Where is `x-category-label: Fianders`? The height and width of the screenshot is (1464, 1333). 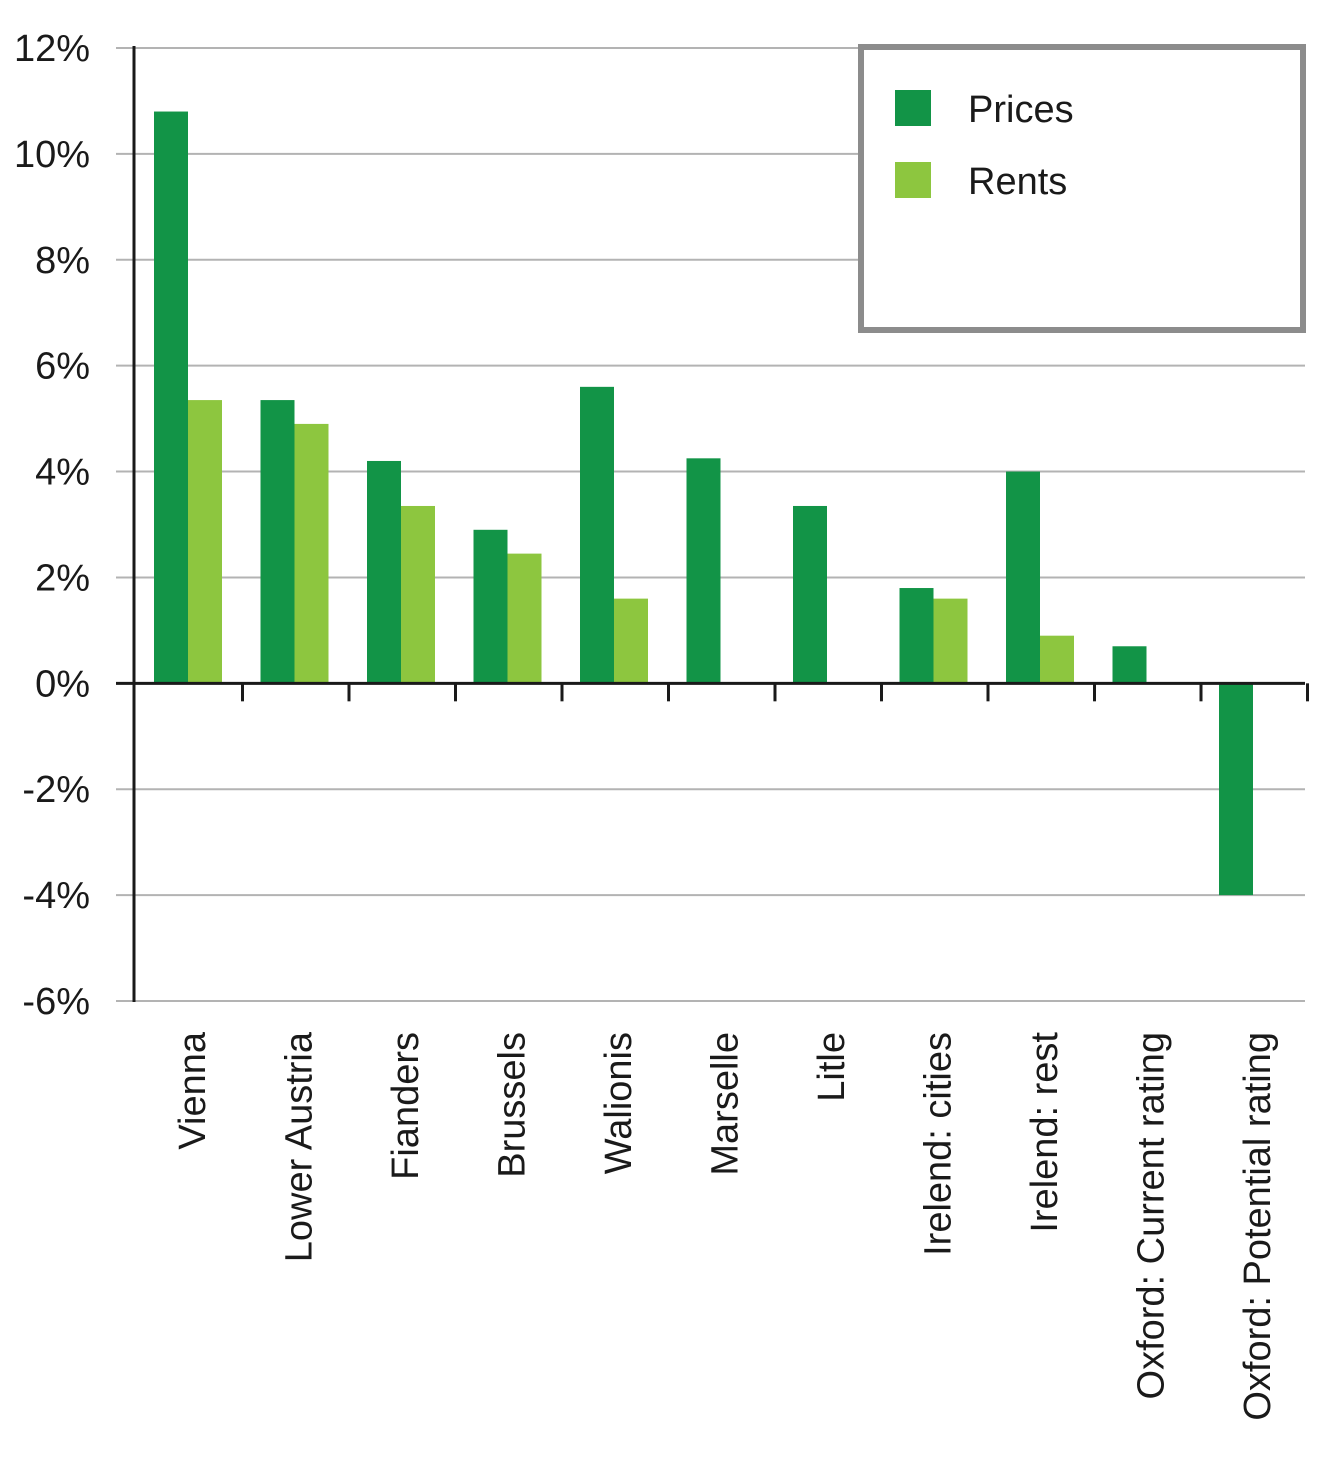
x-category-label: Fianders is located at coordinates (406, 1106).